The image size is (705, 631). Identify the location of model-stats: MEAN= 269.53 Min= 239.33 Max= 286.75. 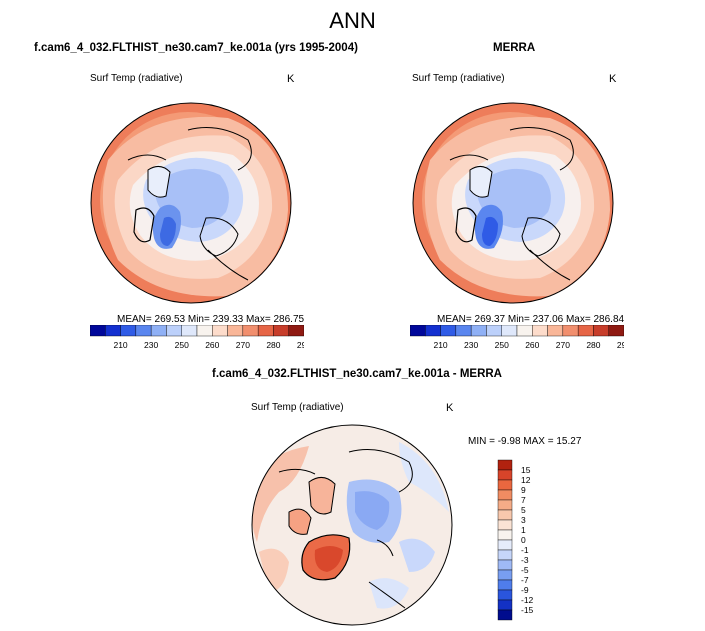
(211, 319).